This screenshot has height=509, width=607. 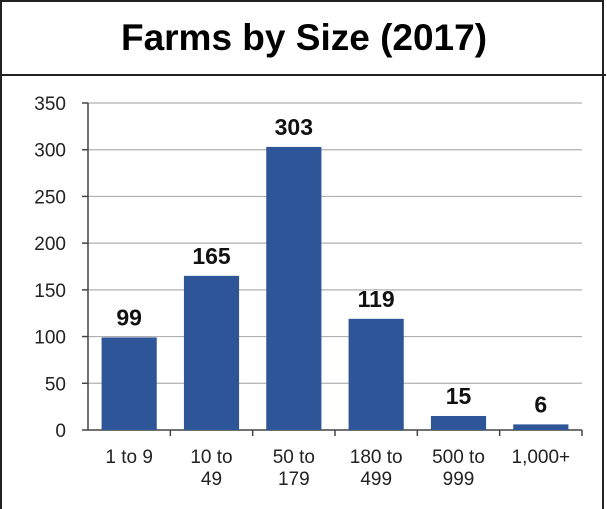 I want to click on y-tick-label: 0, so click(x=60, y=431).